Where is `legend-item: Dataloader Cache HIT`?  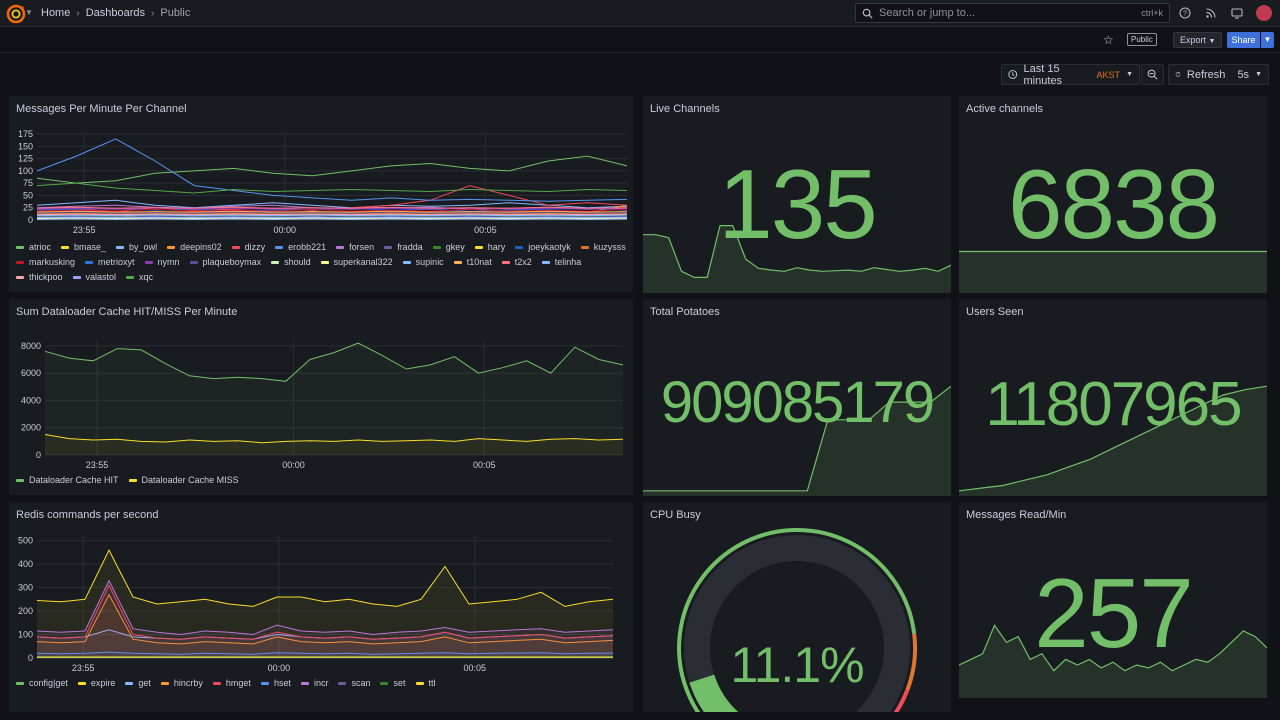 legend-item: Dataloader Cache HIT is located at coordinates (67, 480).